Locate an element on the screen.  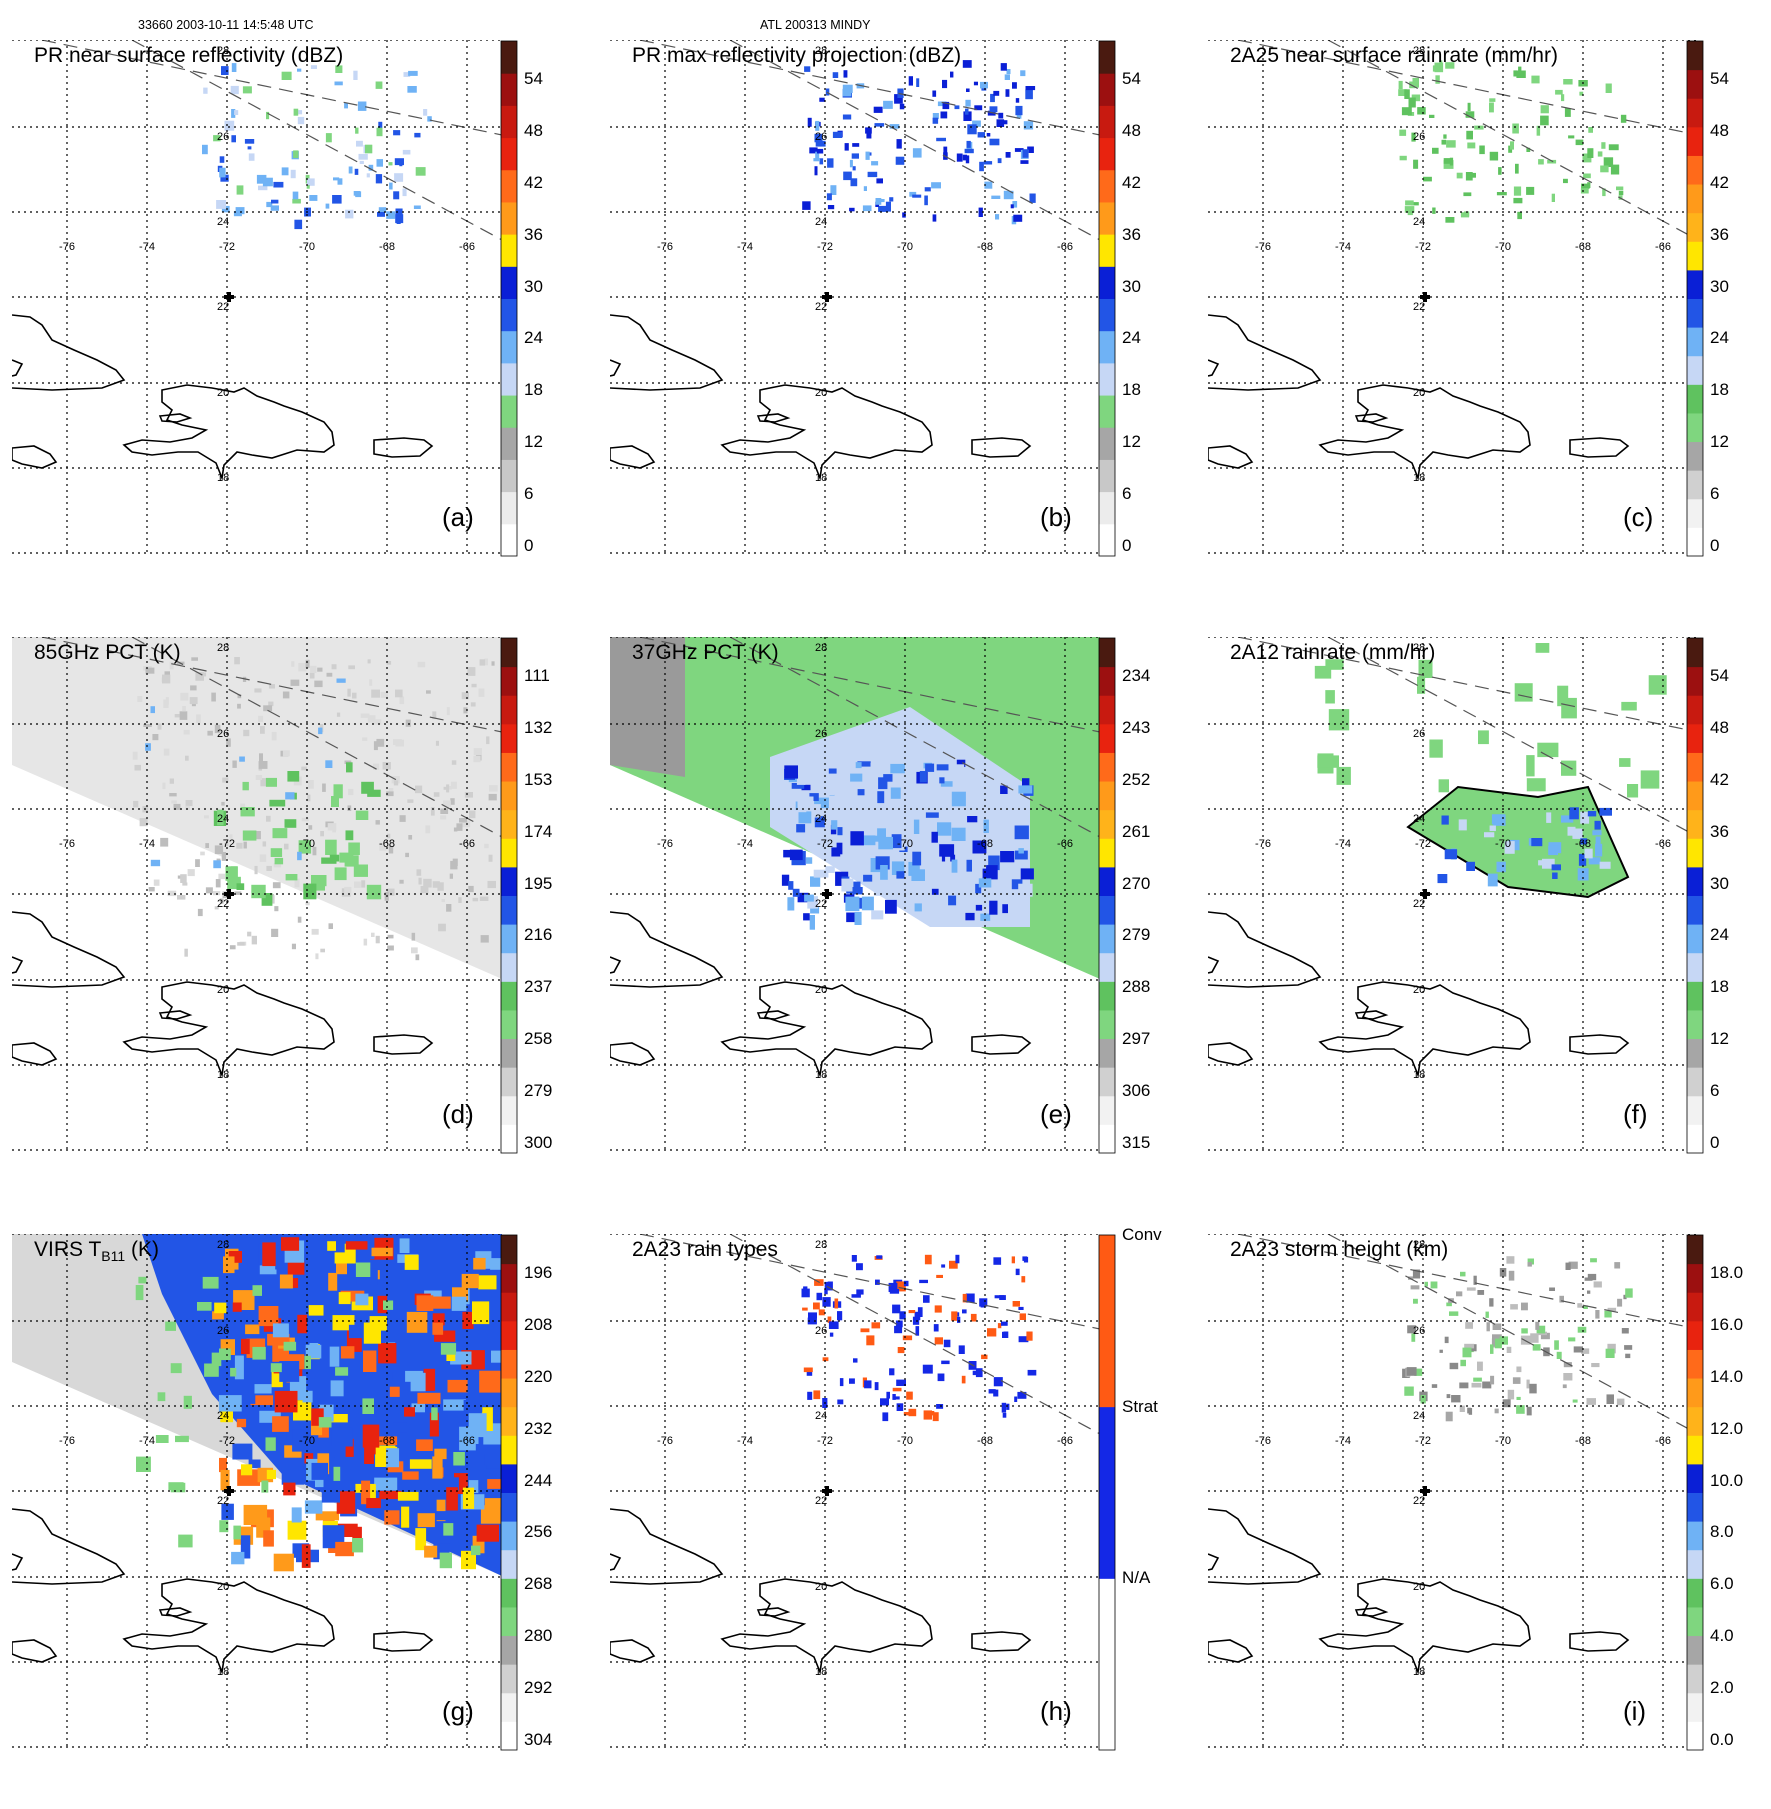
cuba-coastline is located at coordinates (616, 965).